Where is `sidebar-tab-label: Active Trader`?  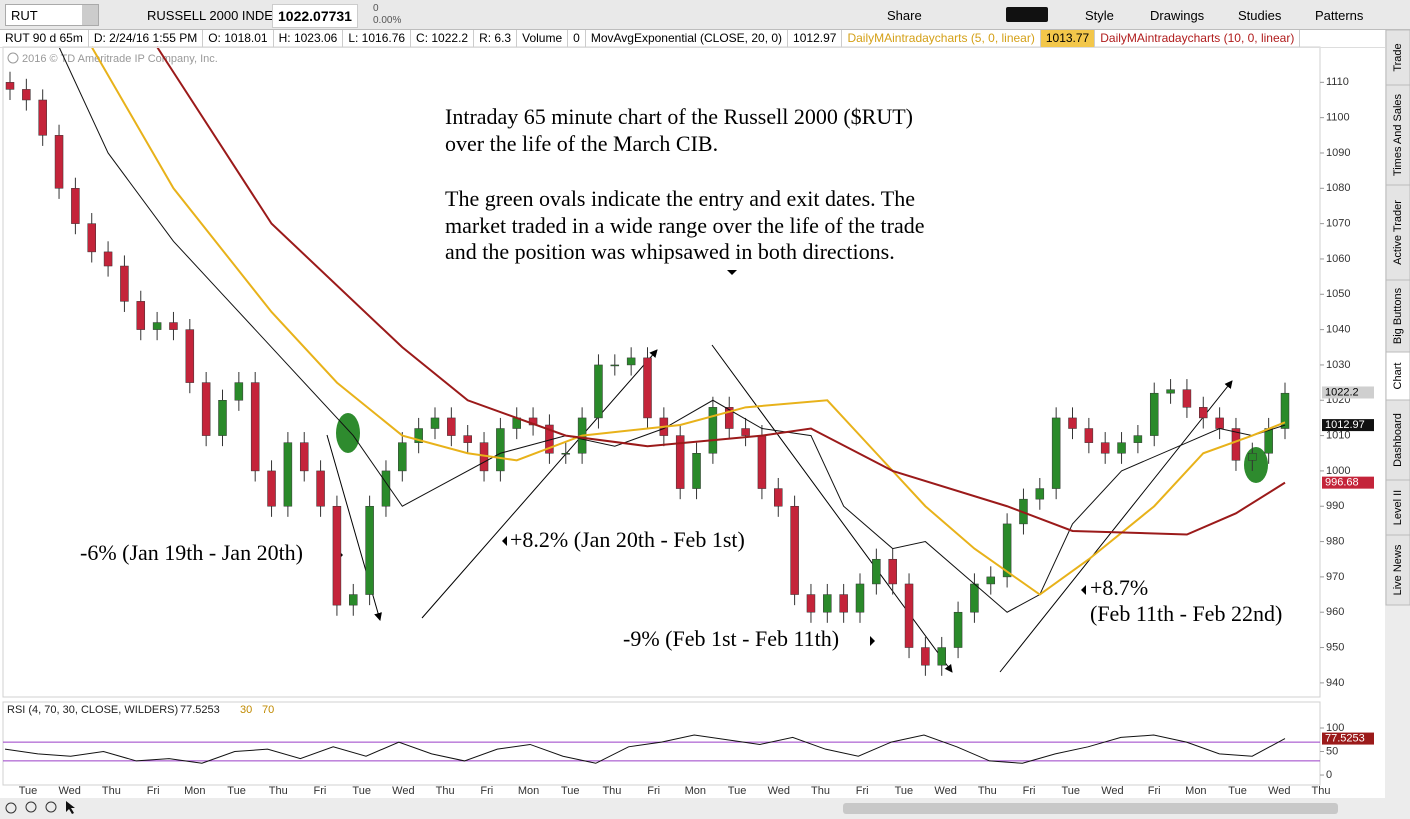
sidebar-tab-label: Active Trader is located at coordinates (1398, 232).